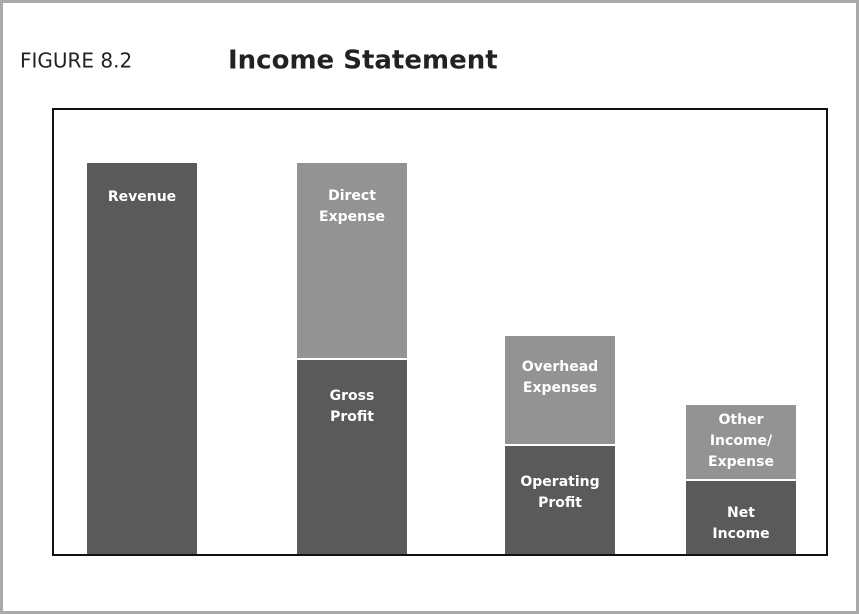  What do you see at coordinates (76, 61) in the screenshot?
I see `figure-label: FIGURE 8.2` at bounding box center [76, 61].